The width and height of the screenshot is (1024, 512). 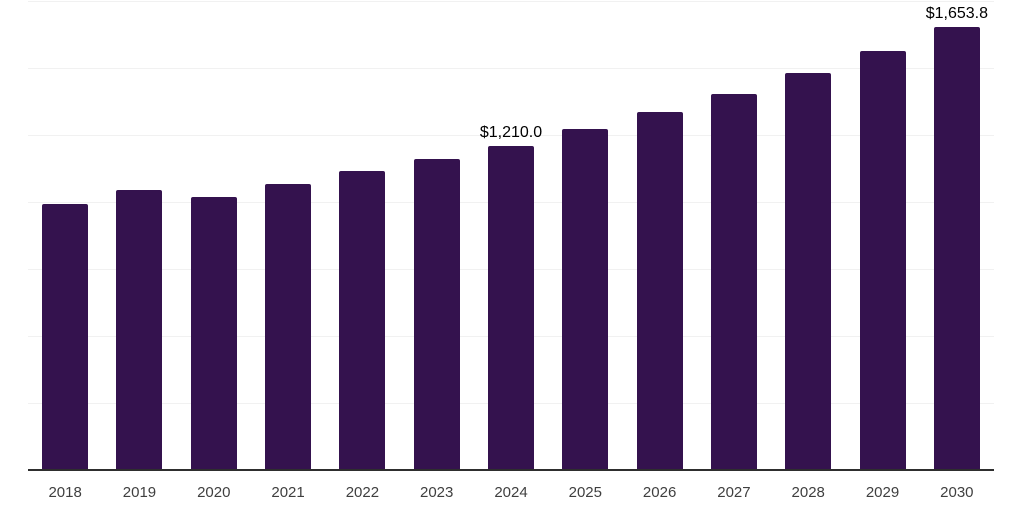 What do you see at coordinates (659, 492) in the screenshot?
I see `x-tick-2026: 2026` at bounding box center [659, 492].